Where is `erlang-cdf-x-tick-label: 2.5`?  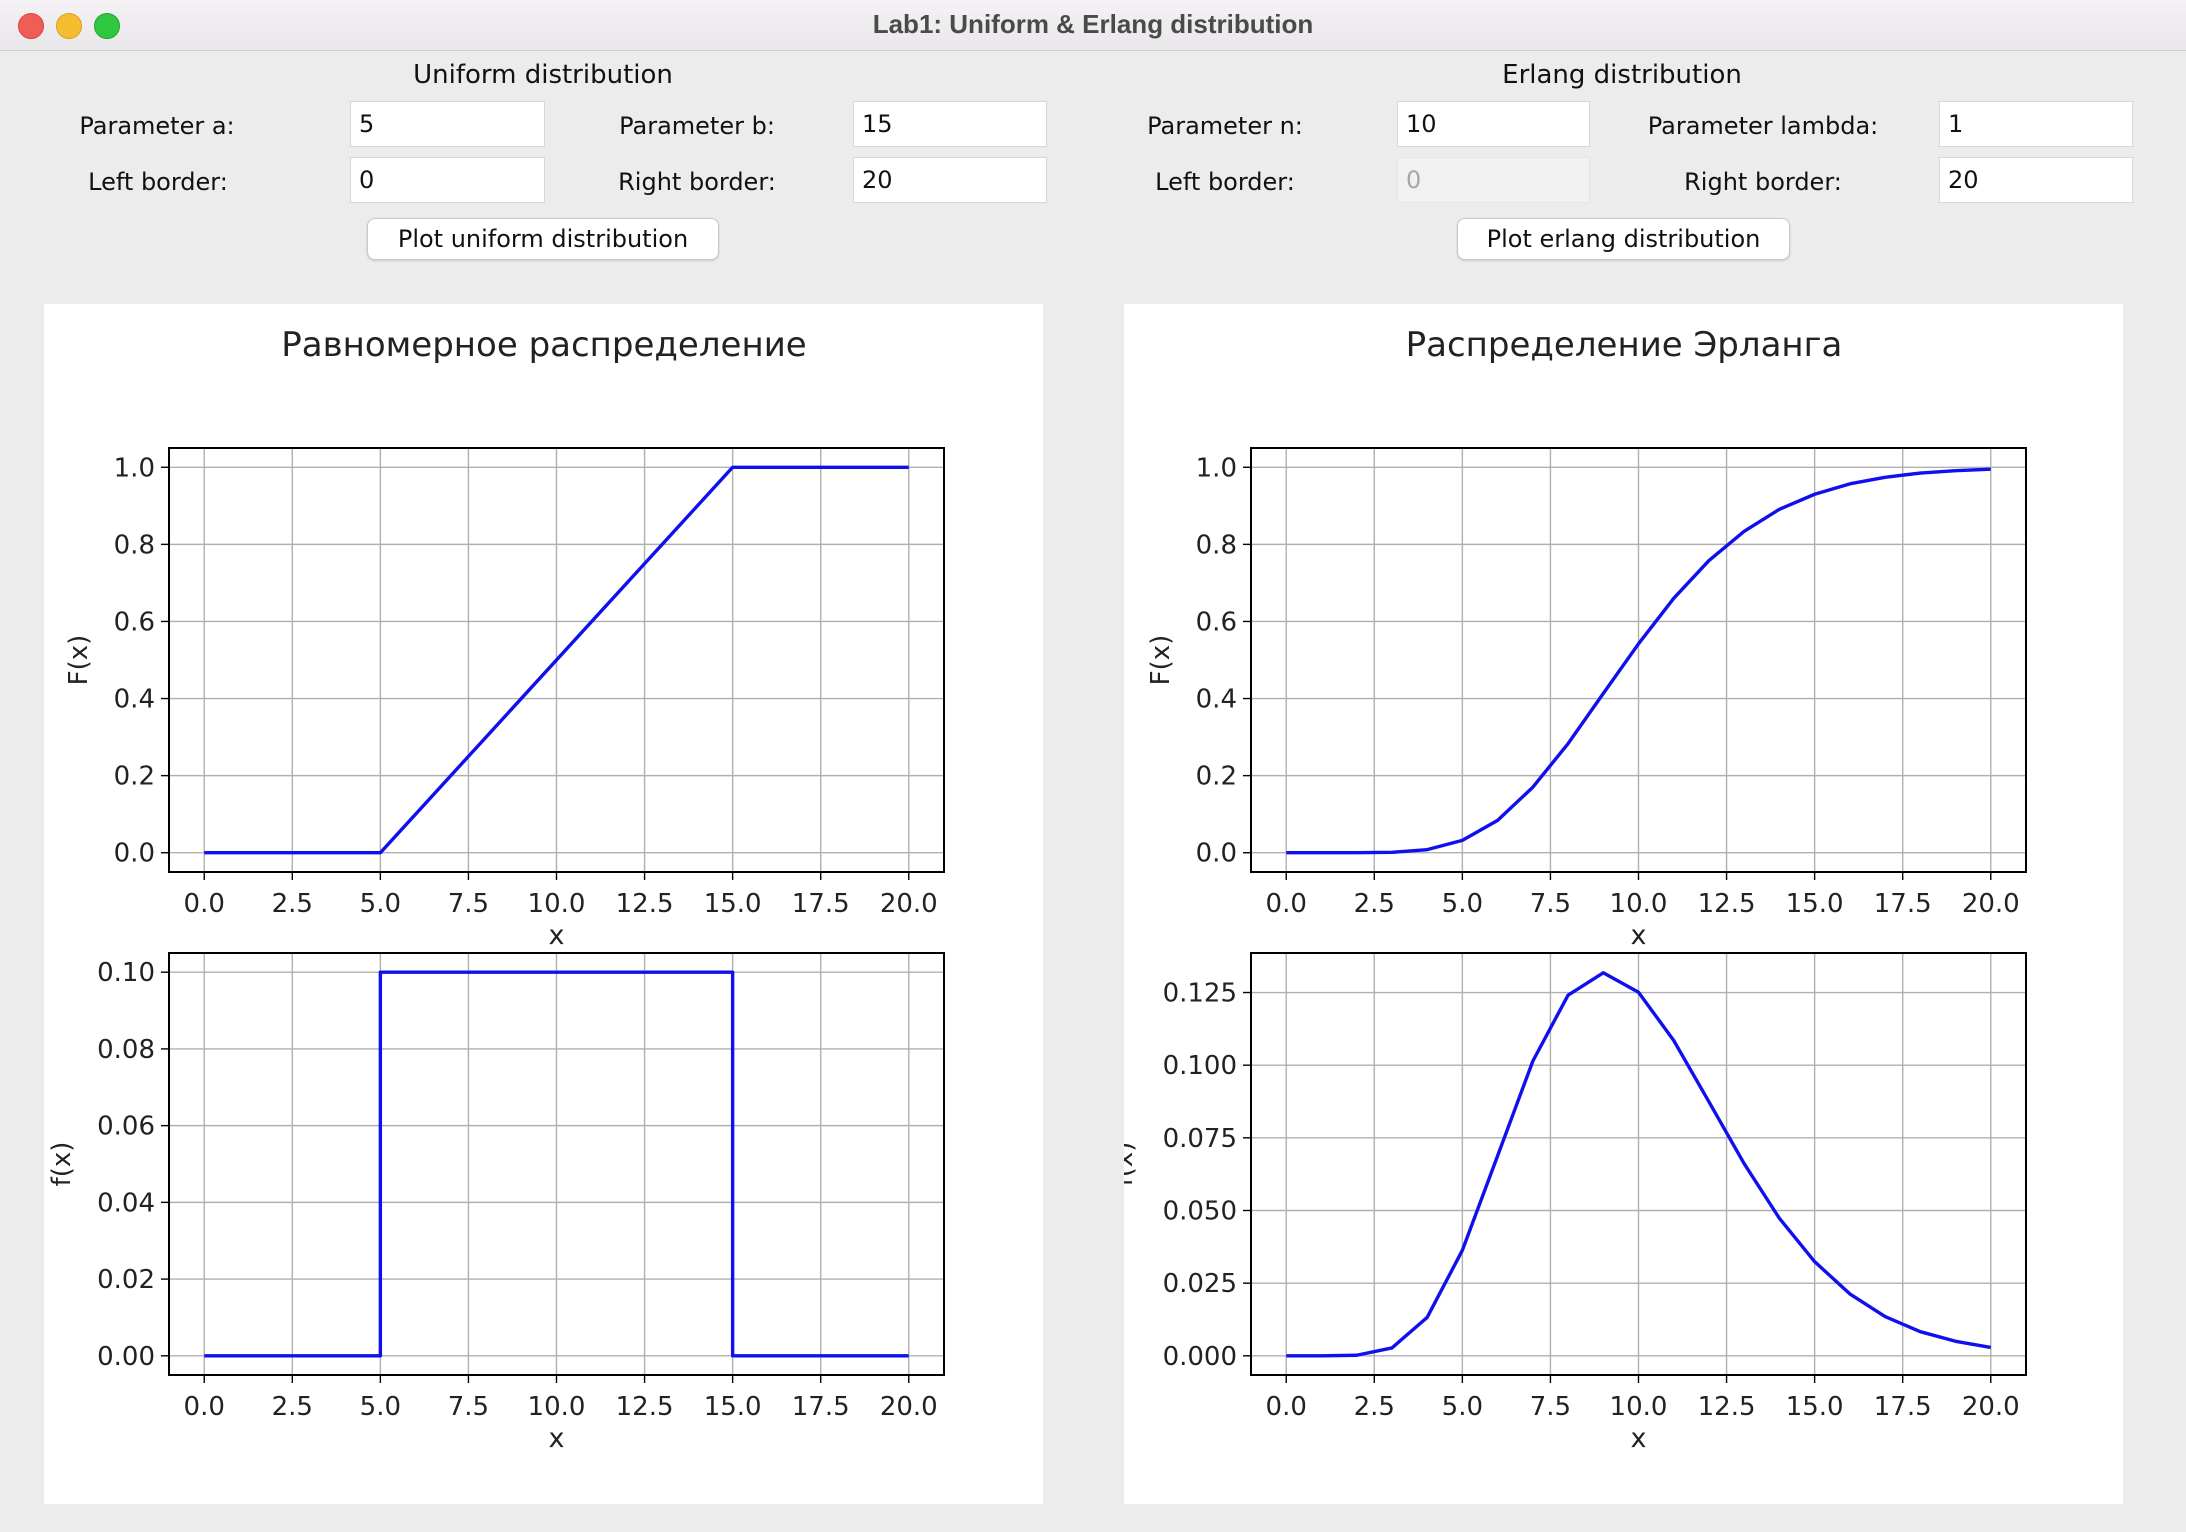
erlang-cdf-x-tick-label: 2.5 is located at coordinates (1374, 904).